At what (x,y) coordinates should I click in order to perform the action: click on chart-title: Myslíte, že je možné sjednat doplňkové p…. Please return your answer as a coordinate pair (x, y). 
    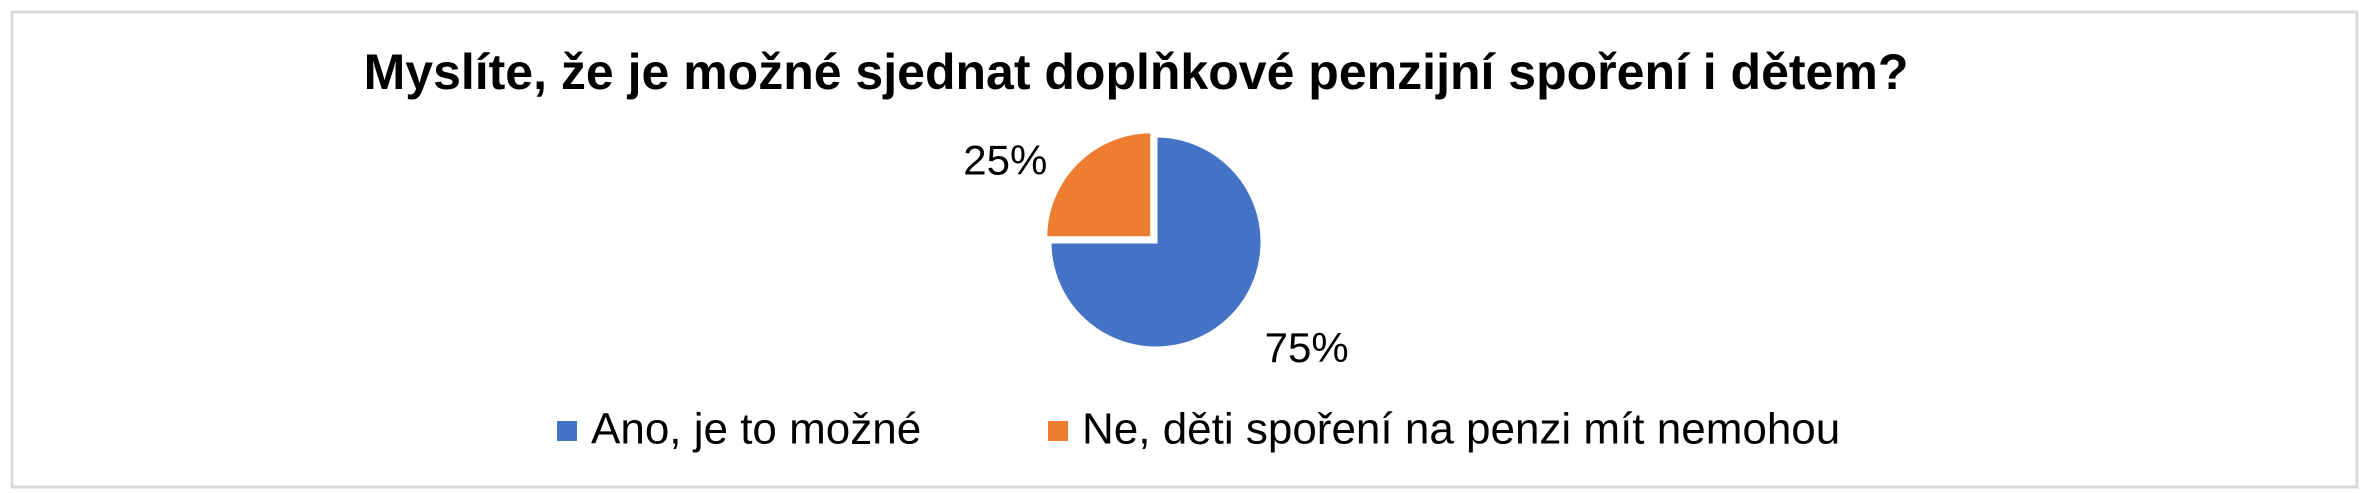
    Looking at the image, I should click on (1136, 72).